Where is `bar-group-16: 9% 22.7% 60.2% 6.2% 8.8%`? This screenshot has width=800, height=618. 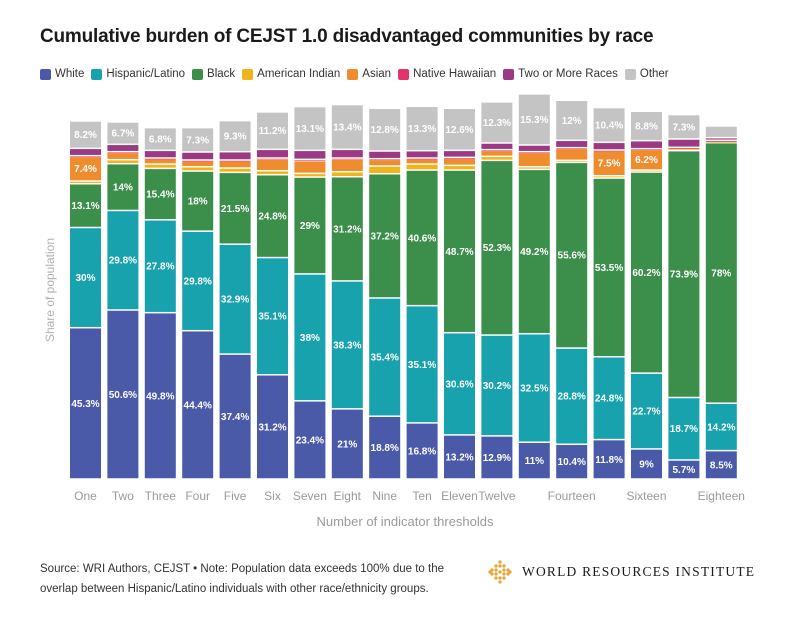 bar-group-16: 9% 22.7% 60.2% 6.2% 8.8% is located at coordinates (646, 295).